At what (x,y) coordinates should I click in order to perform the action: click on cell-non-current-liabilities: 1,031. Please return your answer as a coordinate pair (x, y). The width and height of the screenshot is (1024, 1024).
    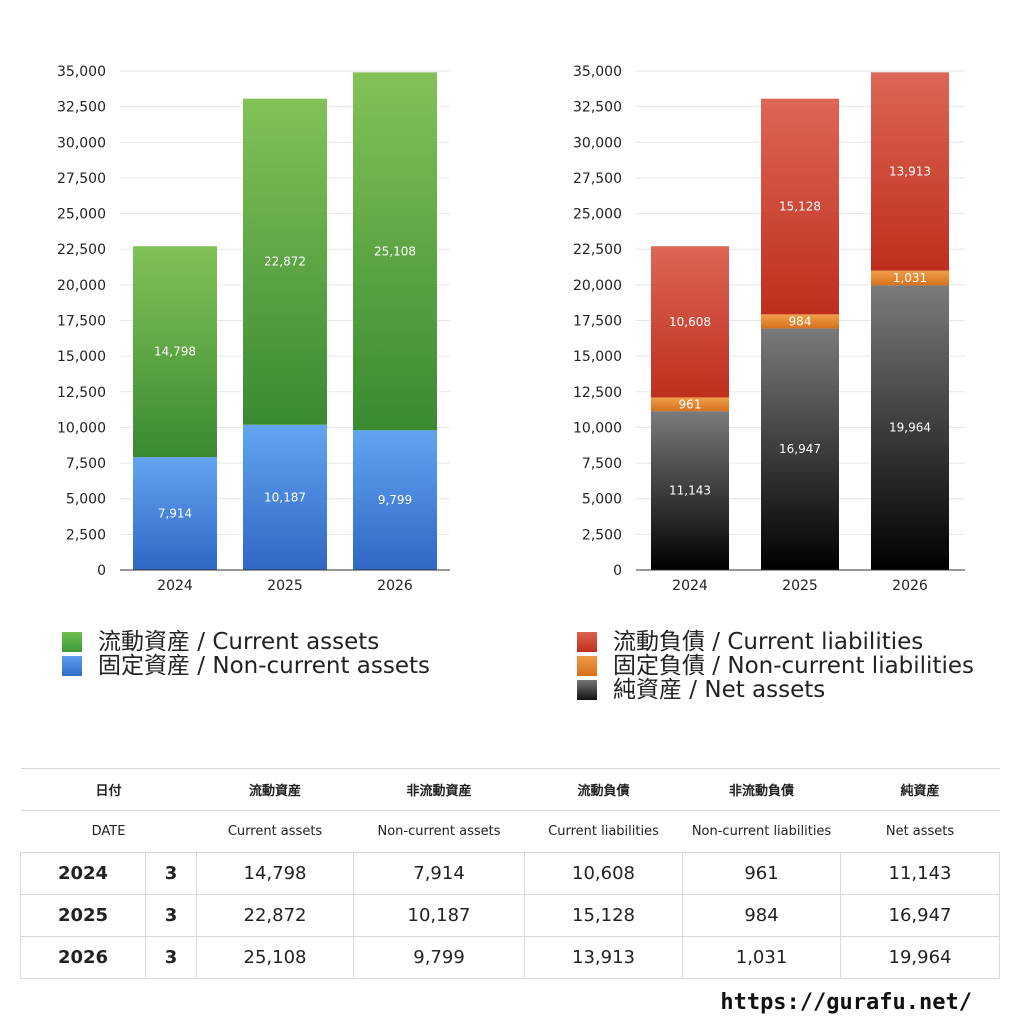
    Looking at the image, I should click on (762, 957).